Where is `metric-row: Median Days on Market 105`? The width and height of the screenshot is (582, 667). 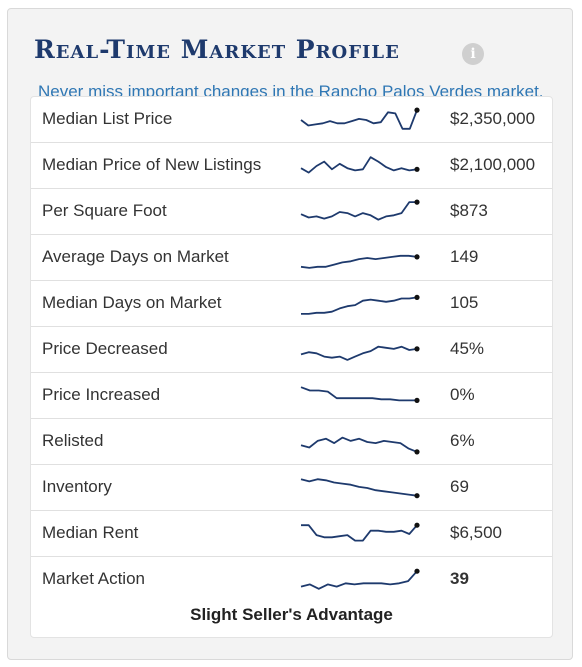
metric-row: Median Days on Market 105 is located at coordinates (291, 304).